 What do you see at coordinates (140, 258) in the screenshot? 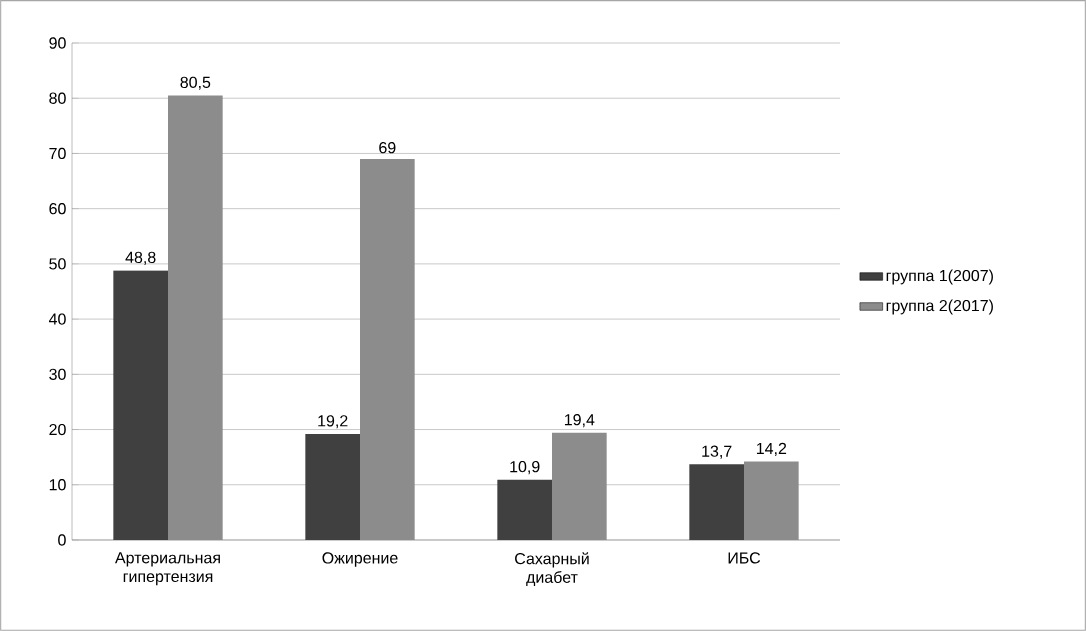
I see `data-label: 48,8` at bounding box center [140, 258].